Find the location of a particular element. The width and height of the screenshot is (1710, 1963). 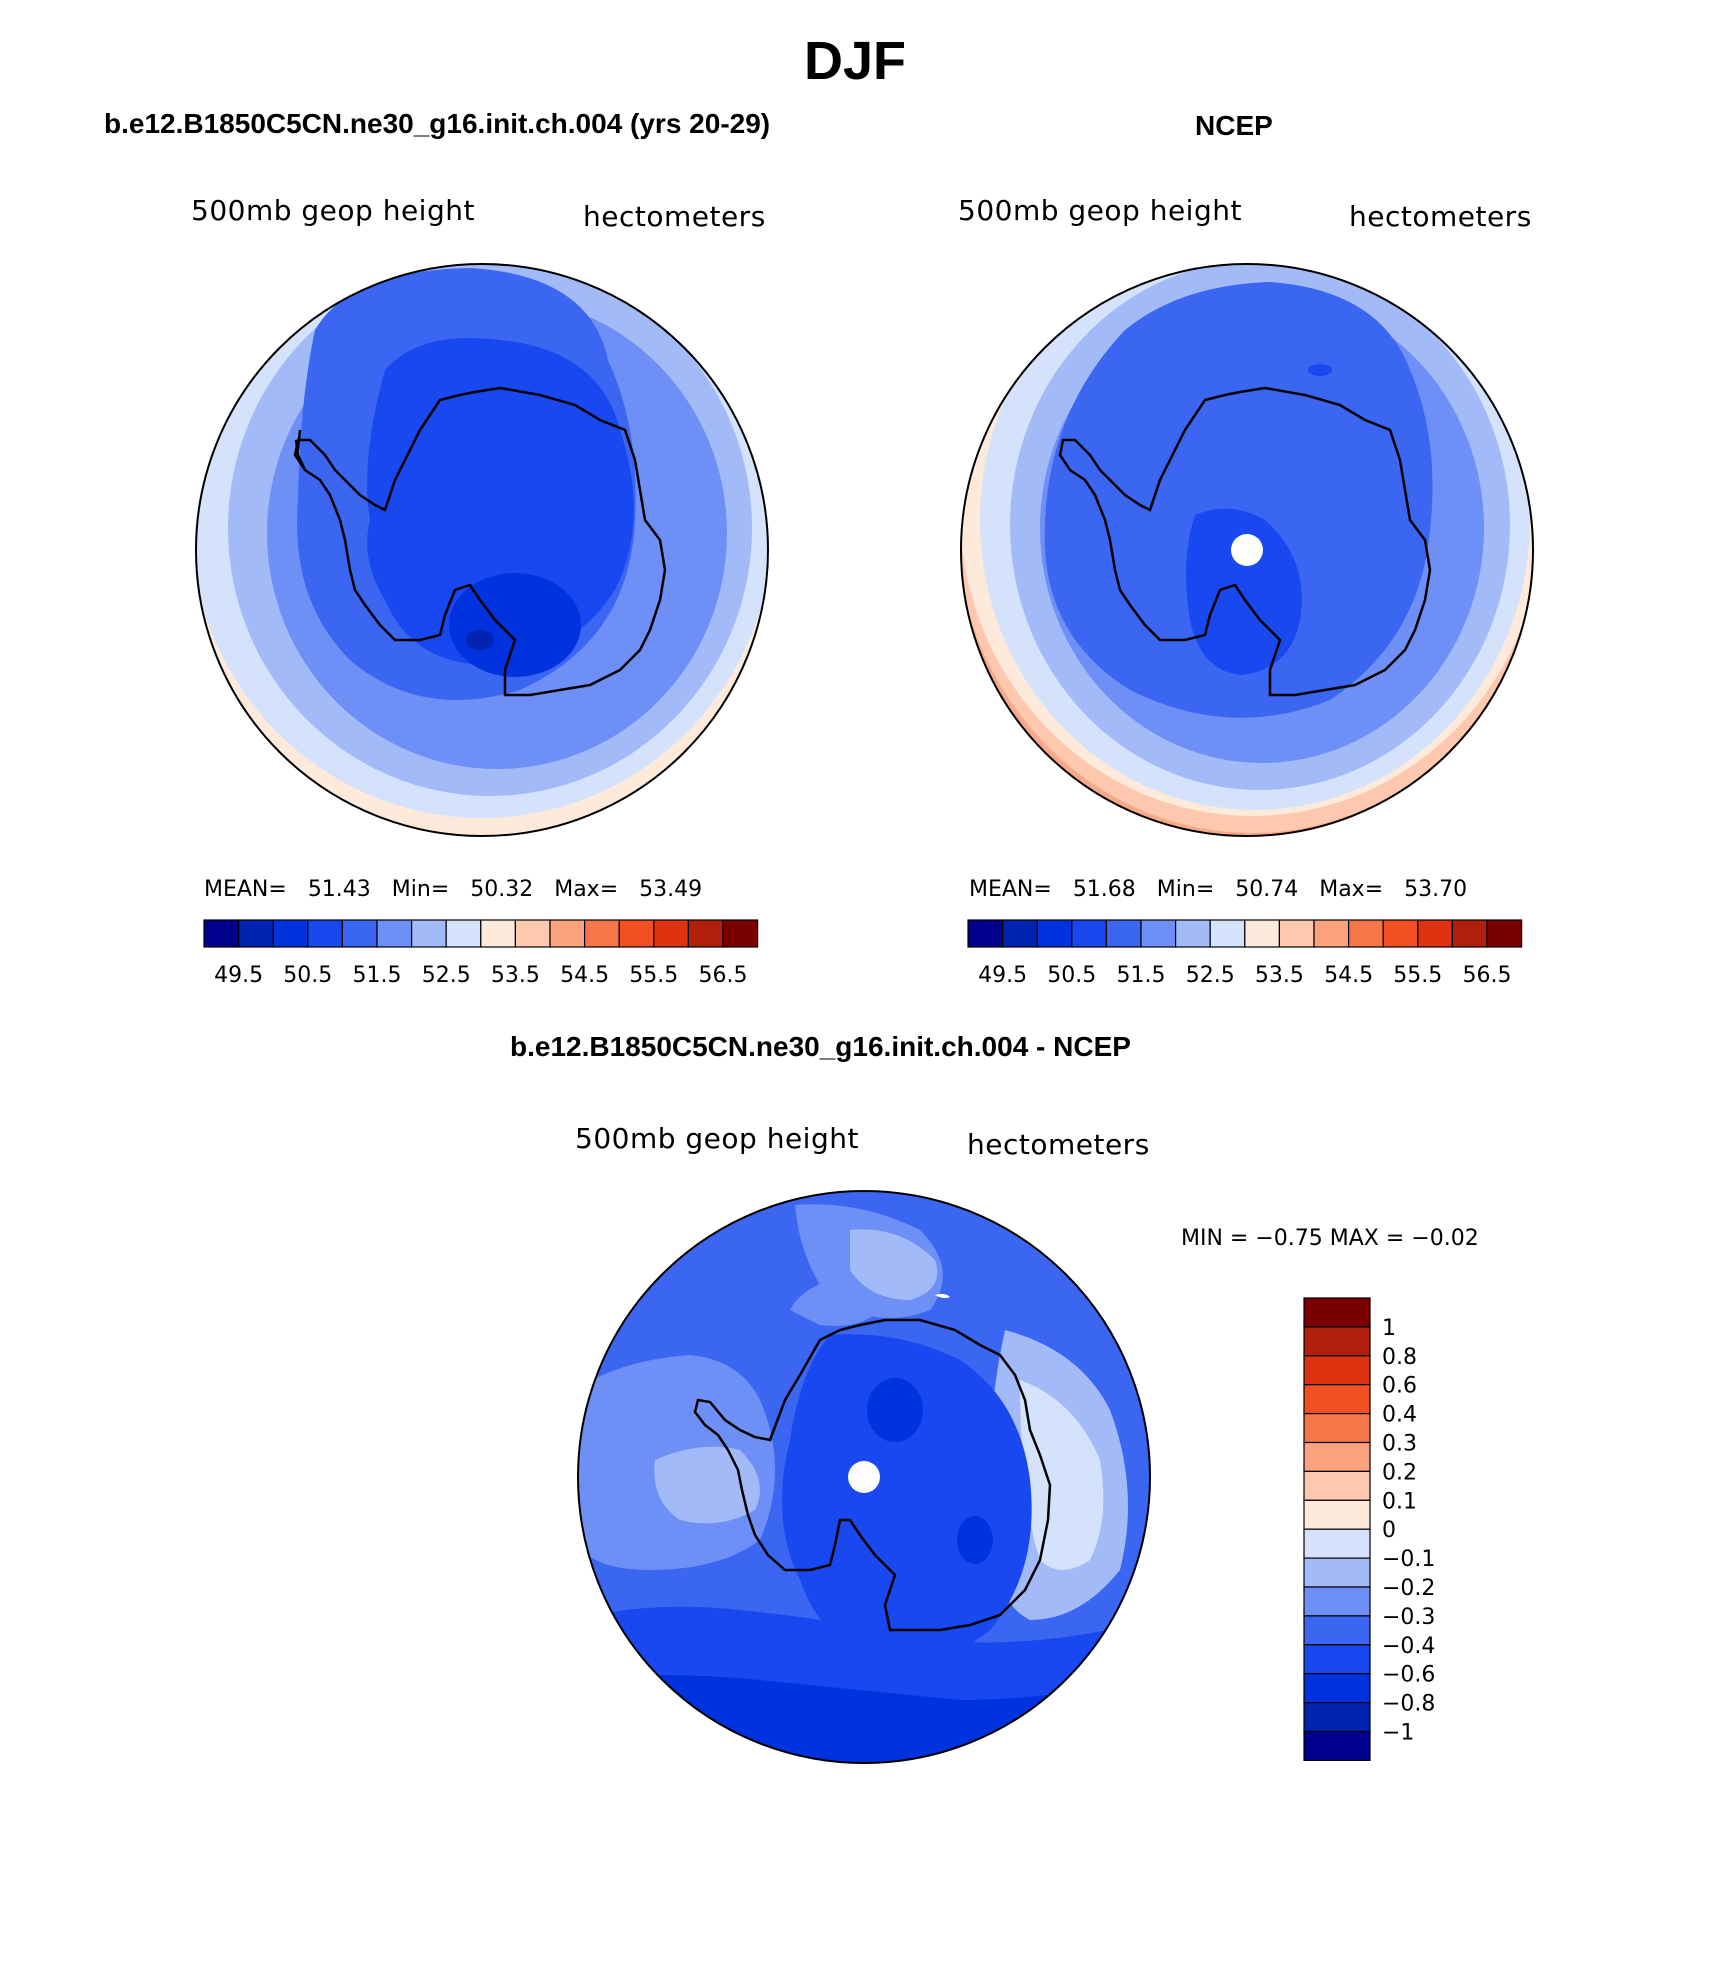

diff-colorbar-tick: 0.8 is located at coordinates (1399, 1357).